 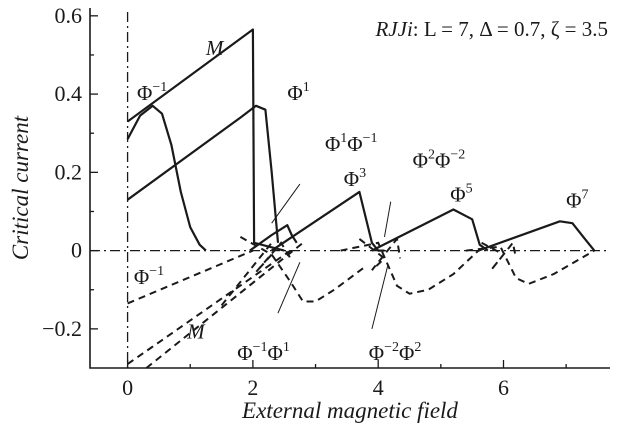 I want to click on y-axis-label: Critical current, so click(x=20, y=187).